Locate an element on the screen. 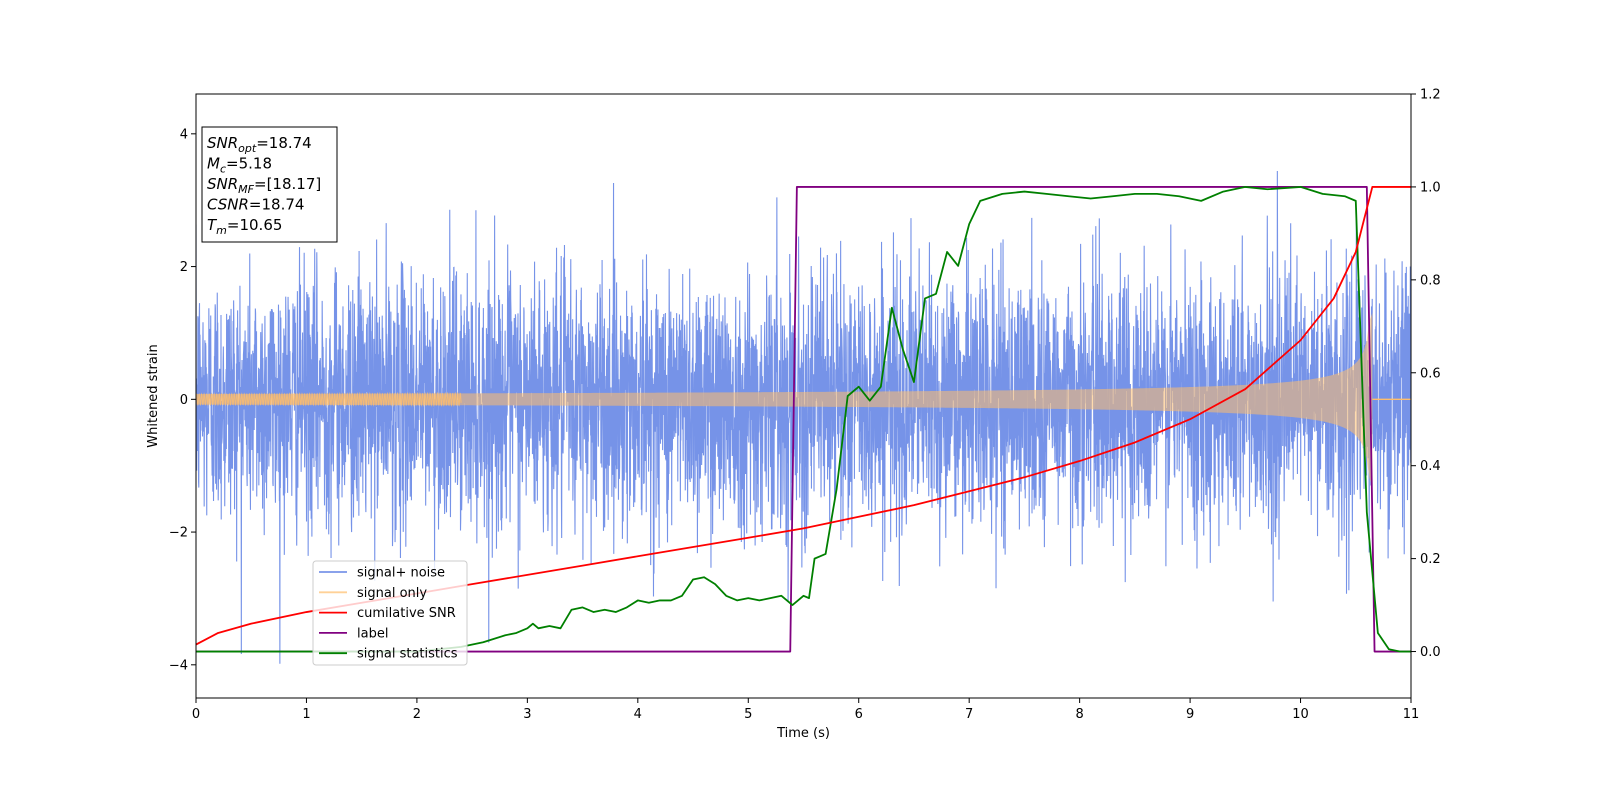  x-tick-label: 3 is located at coordinates (527, 714).